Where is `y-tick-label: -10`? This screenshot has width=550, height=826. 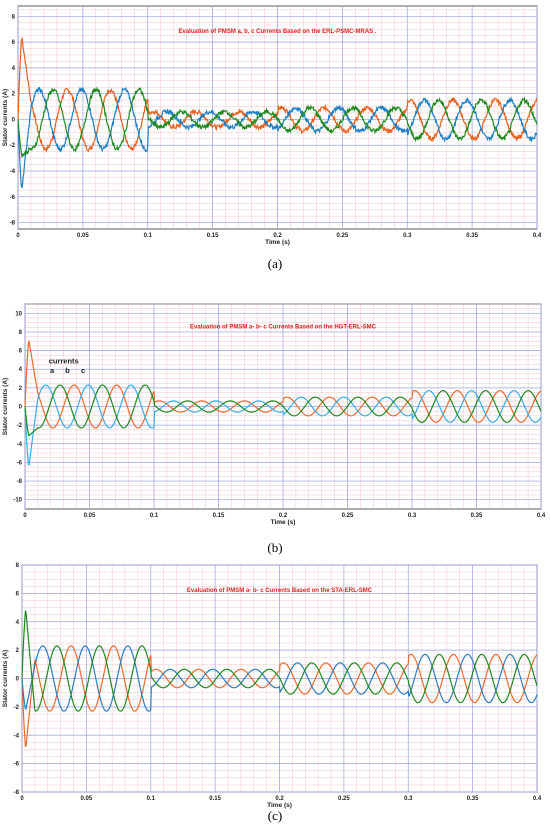
y-tick-label: -10 is located at coordinates (17, 501).